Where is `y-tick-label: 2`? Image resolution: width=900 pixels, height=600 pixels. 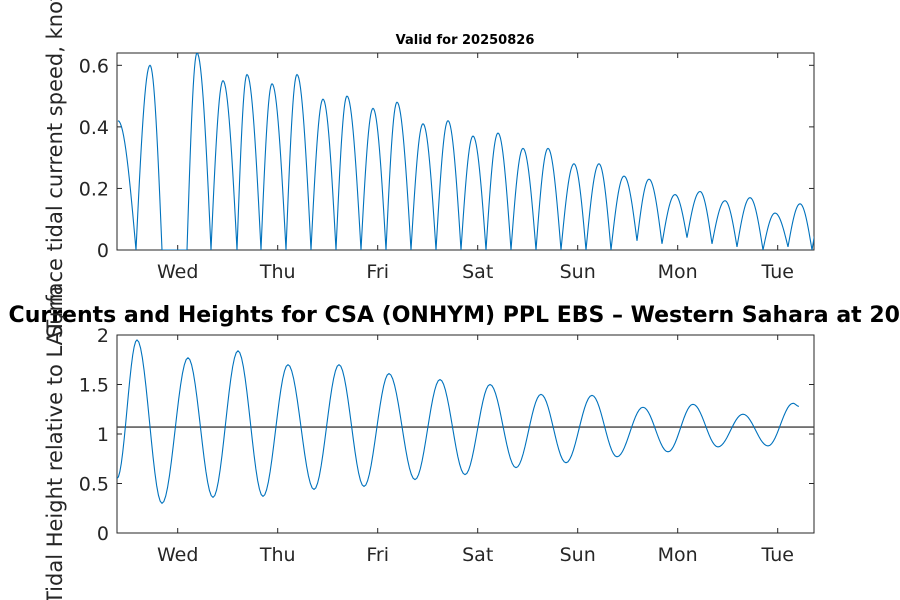
y-tick-label: 2 is located at coordinates (103, 336).